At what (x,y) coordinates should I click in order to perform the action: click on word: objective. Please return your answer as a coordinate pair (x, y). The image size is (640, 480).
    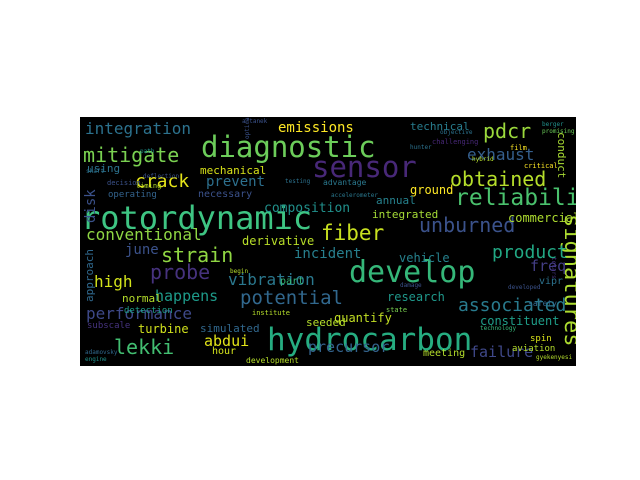
    Looking at the image, I should click on (456, 132).